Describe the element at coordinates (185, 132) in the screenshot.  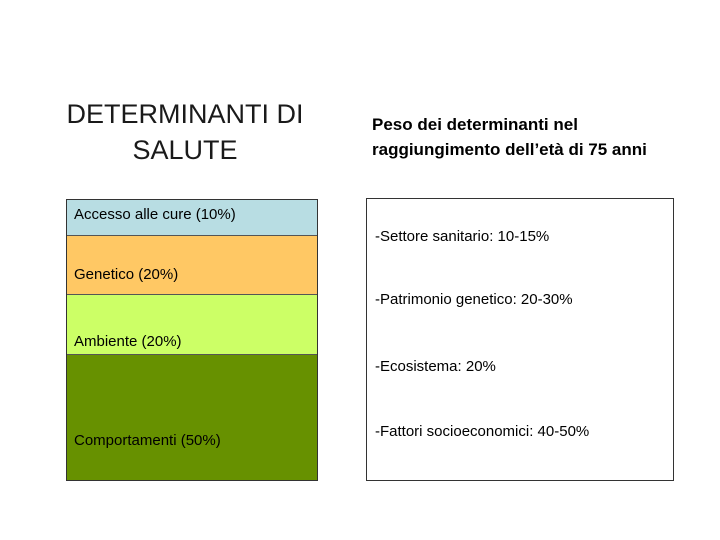
I see `slide-title: DETERMINANTI DI SALUTE` at that location.